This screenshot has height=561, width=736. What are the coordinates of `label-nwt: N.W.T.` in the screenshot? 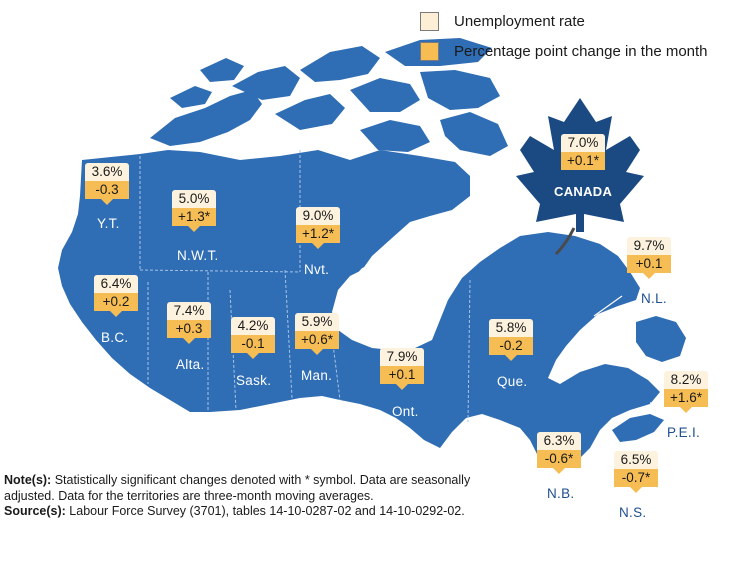 It's located at (198, 255).